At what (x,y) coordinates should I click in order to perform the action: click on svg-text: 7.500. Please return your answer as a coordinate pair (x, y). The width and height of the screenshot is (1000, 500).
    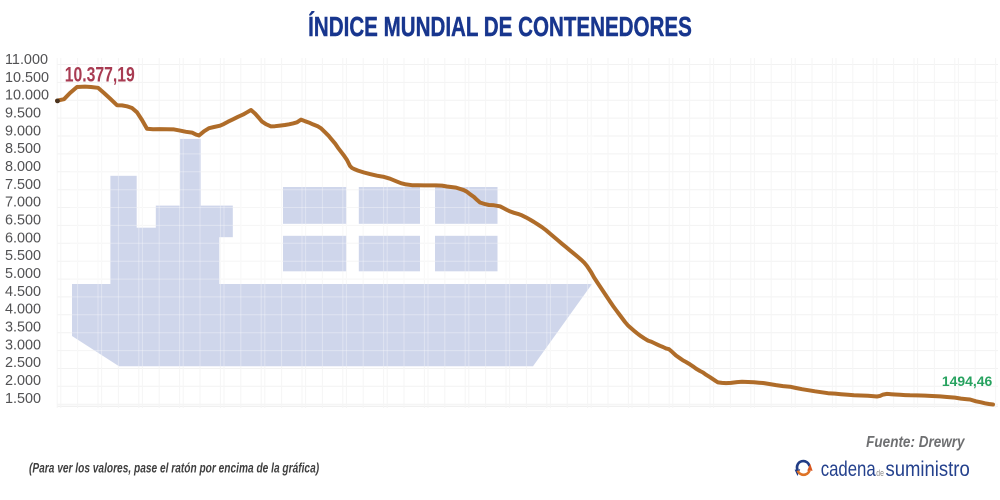
    Looking at the image, I should click on (23, 185).